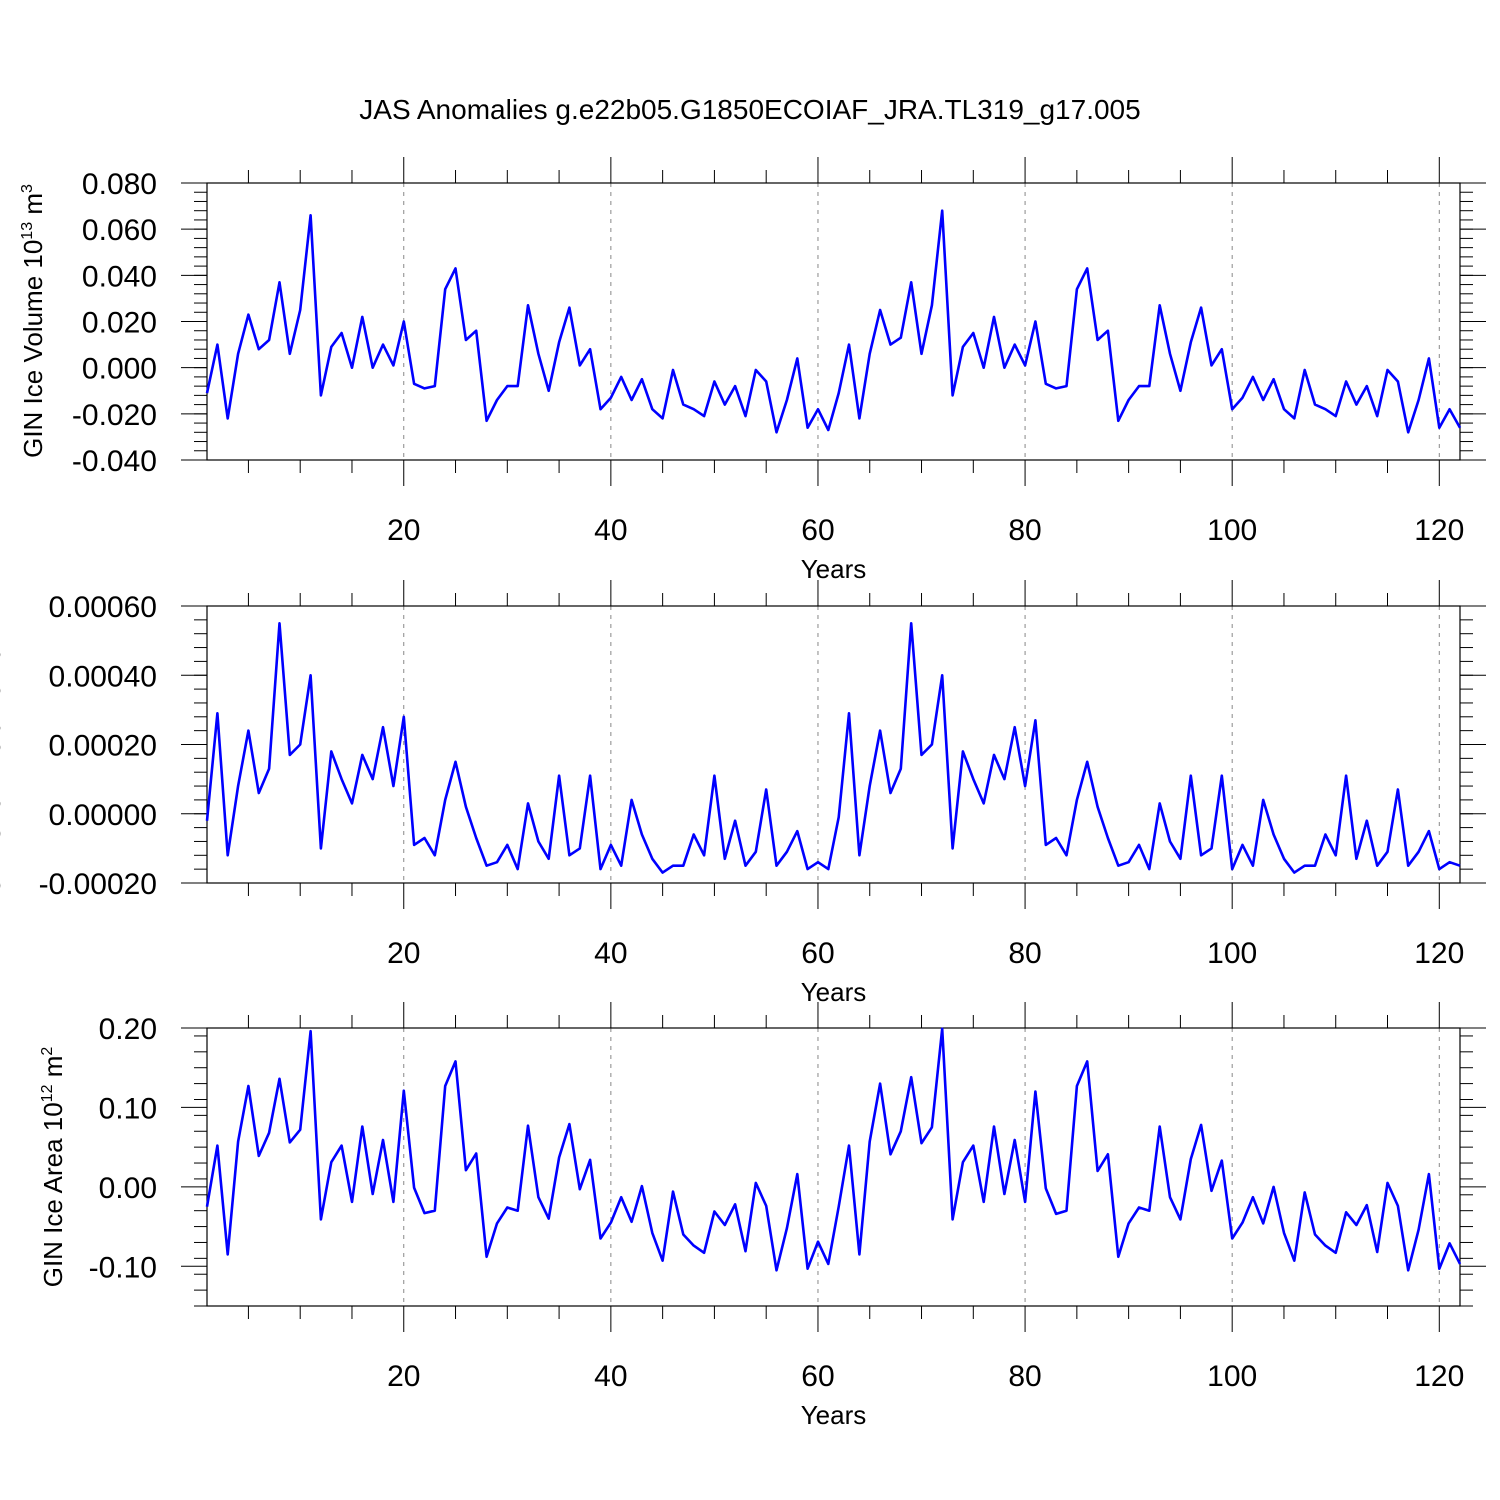 The height and width of the screenshot is (1500, 1500). What do you see at coordinates (103, 746) in the screenshot?
I see `y-tick-label: 0.00020` at bounding box center [103, 746].